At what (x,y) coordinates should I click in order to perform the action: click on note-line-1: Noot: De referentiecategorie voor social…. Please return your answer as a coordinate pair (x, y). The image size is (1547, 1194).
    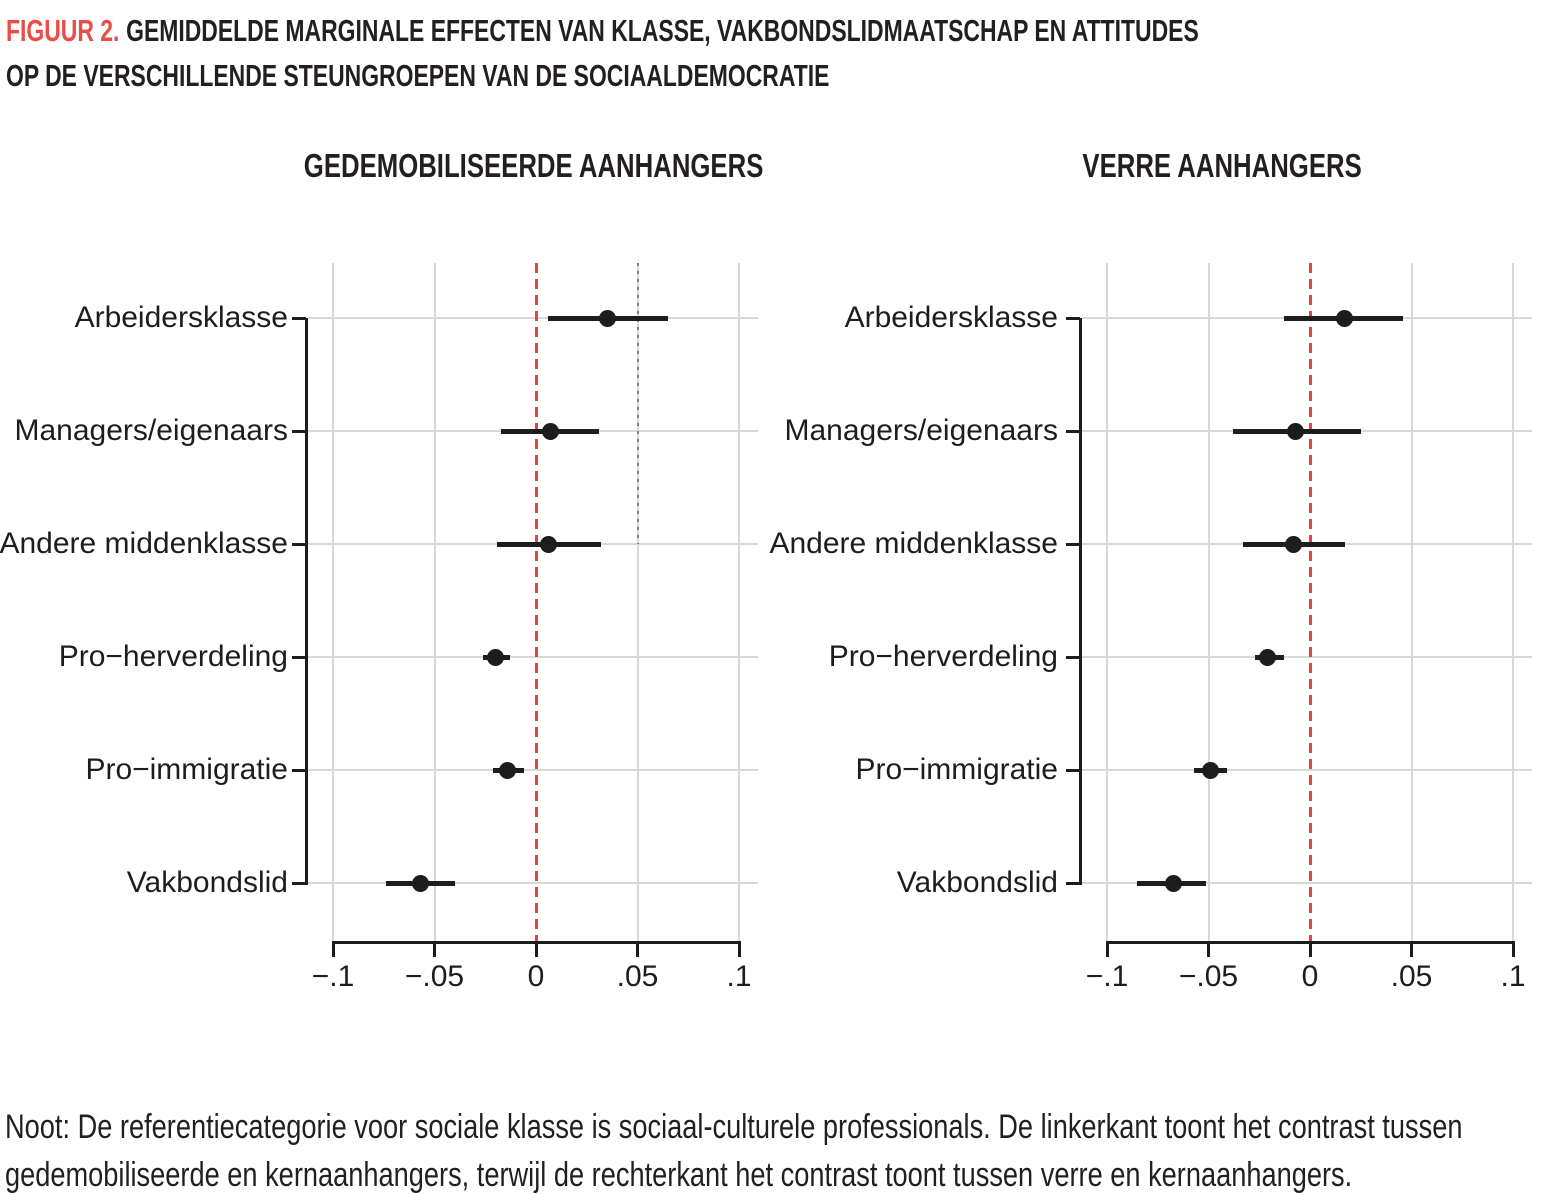
    Looking at the image, I should click on (734, 1127).